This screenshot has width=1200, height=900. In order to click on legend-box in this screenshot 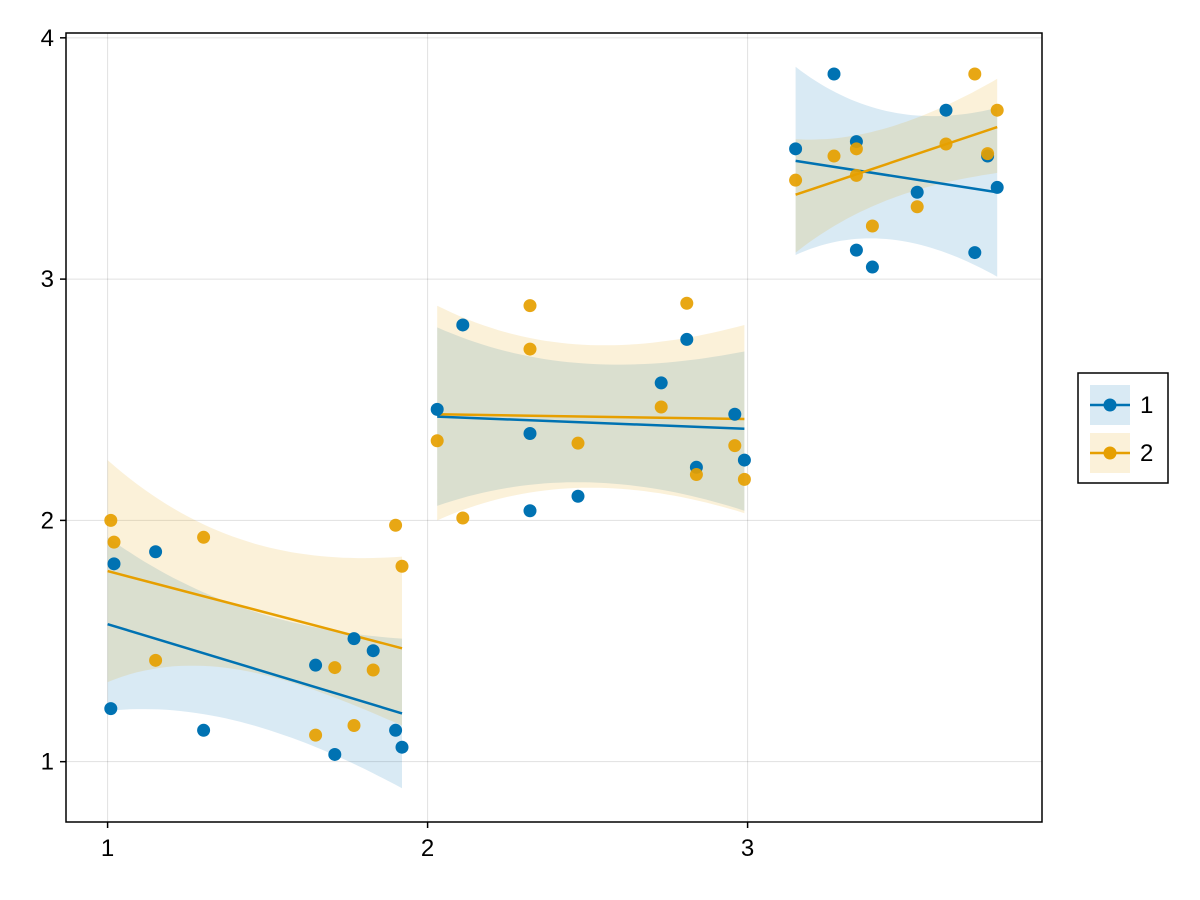, I will do `click(1123, 428)`.